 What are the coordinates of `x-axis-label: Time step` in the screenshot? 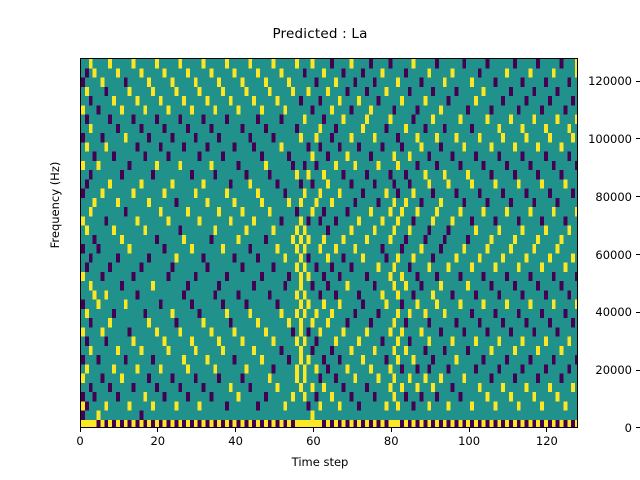 It's located at (320, 462).